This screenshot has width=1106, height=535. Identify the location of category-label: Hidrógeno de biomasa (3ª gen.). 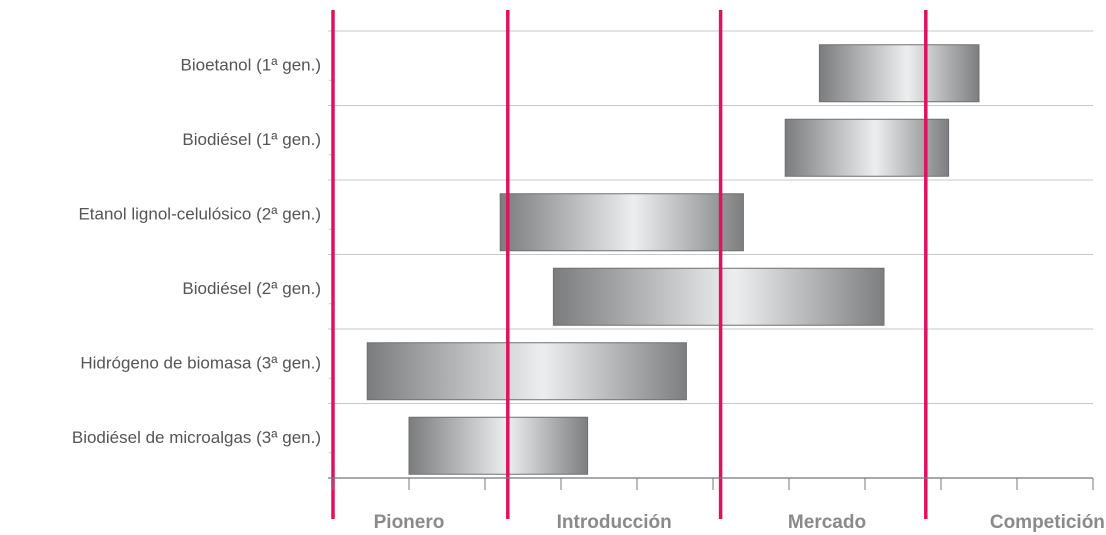
(200, 363).